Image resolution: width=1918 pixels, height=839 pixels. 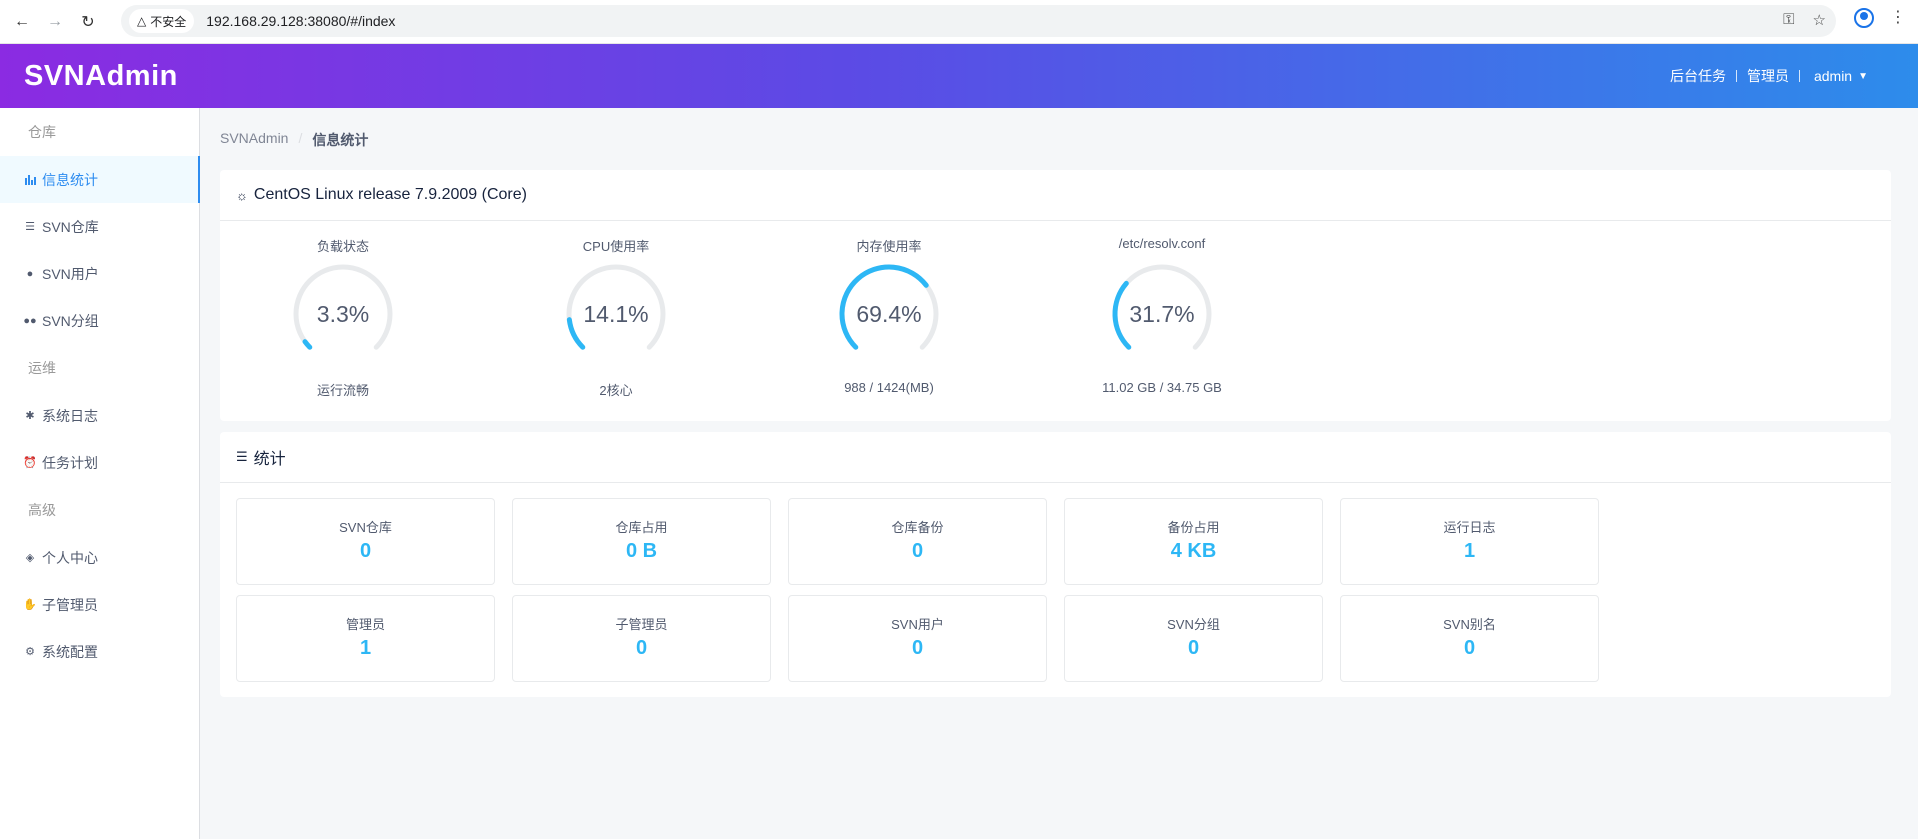 What do you see at coordinates (1898, 17) in the screenshot?
I see `browser-menu-icon: ⋮` at bounding box center [1898, 17].